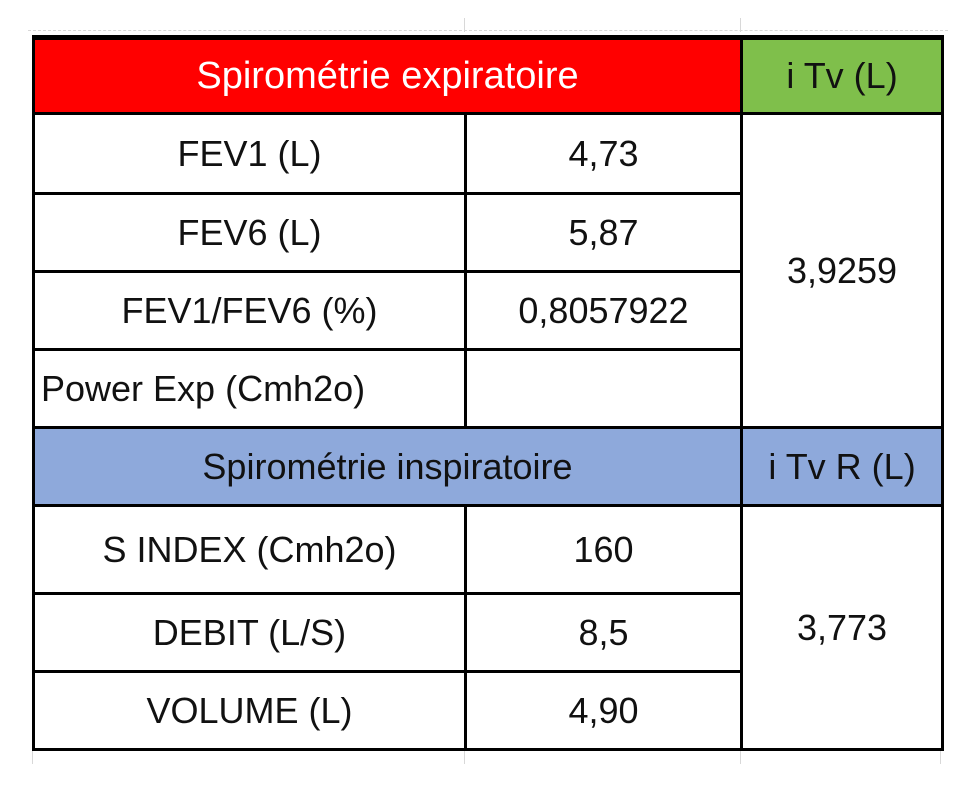 The height and width of the screenshot is (785, 980). Describe the element at coordinates (603, 153) in the screenshot. I see `row-value-cell: 4,73` at that location.